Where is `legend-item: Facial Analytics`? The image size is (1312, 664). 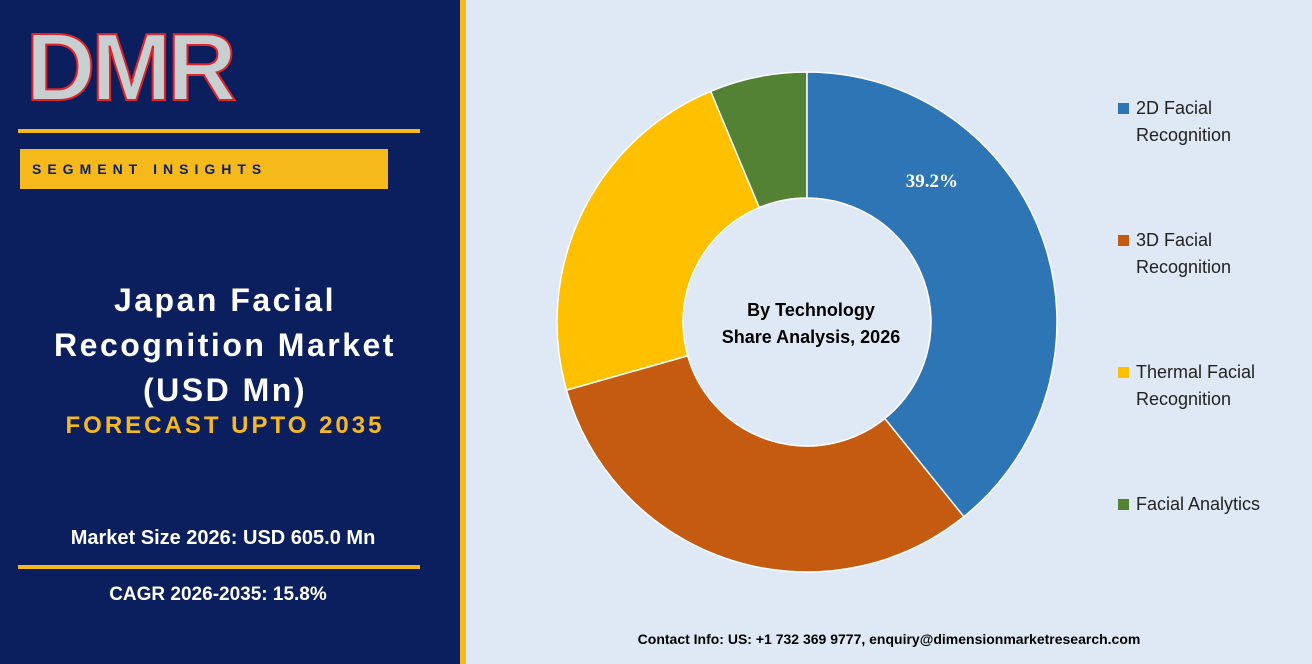 legend-item: Facial Analytics is located at coordinates (1207, 504).